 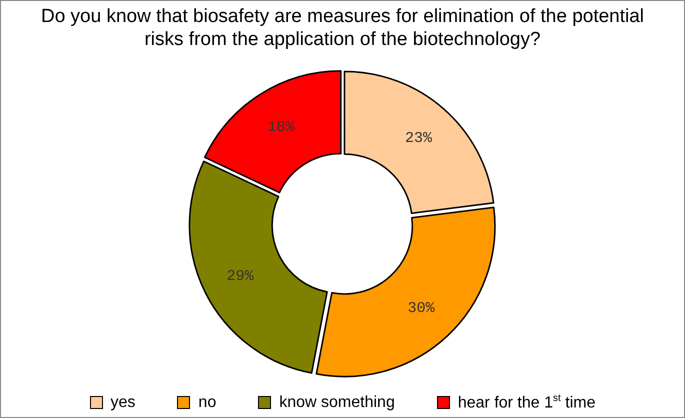 What do you see at coordinates (337, 403) in the screenshot?
I see `legend-label: know something` at bounding box center [337, 403].